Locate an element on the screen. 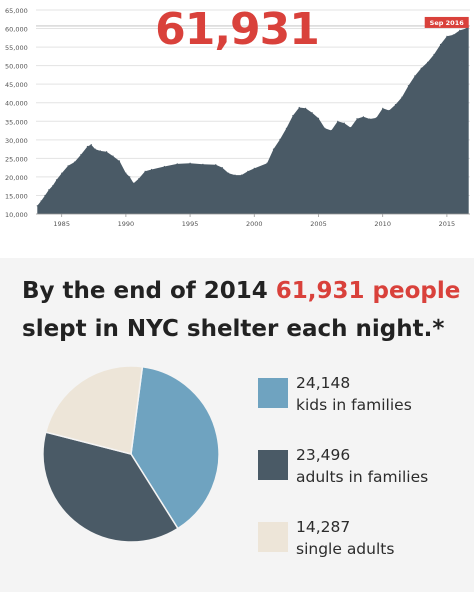  y-tick-label: 25,000 is located at coordinates (16, 159).